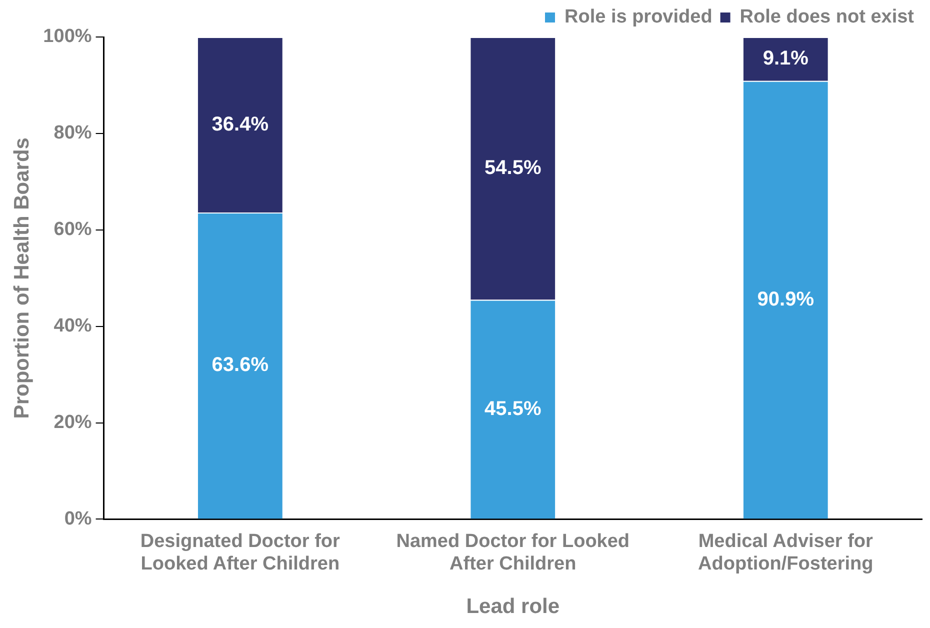  What do you see at coordinates (513, 167) in the screenshot?
I see `data-label: 54.5%` at bounding box center [513, 167].